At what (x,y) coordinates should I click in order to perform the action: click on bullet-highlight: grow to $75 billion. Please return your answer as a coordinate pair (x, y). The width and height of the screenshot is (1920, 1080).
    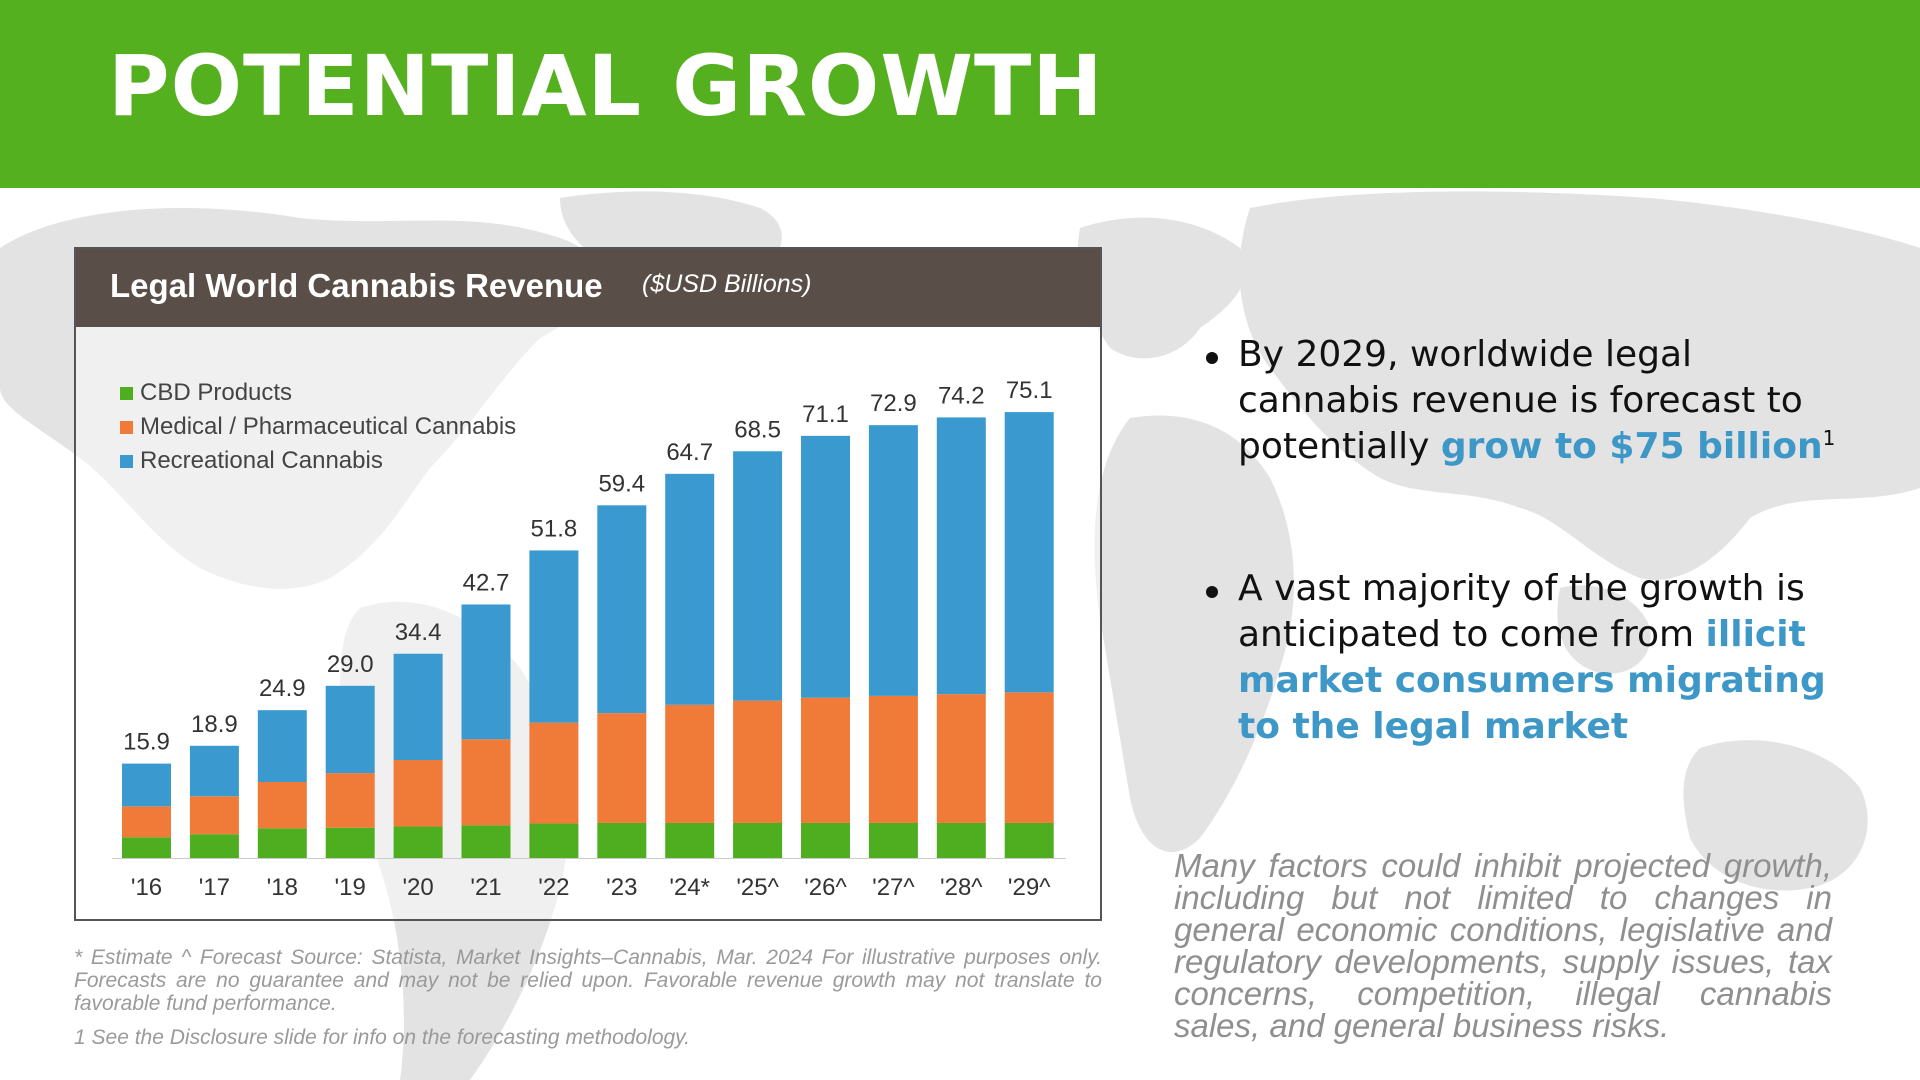
    Looking at the image, I should click on (1631, 446).